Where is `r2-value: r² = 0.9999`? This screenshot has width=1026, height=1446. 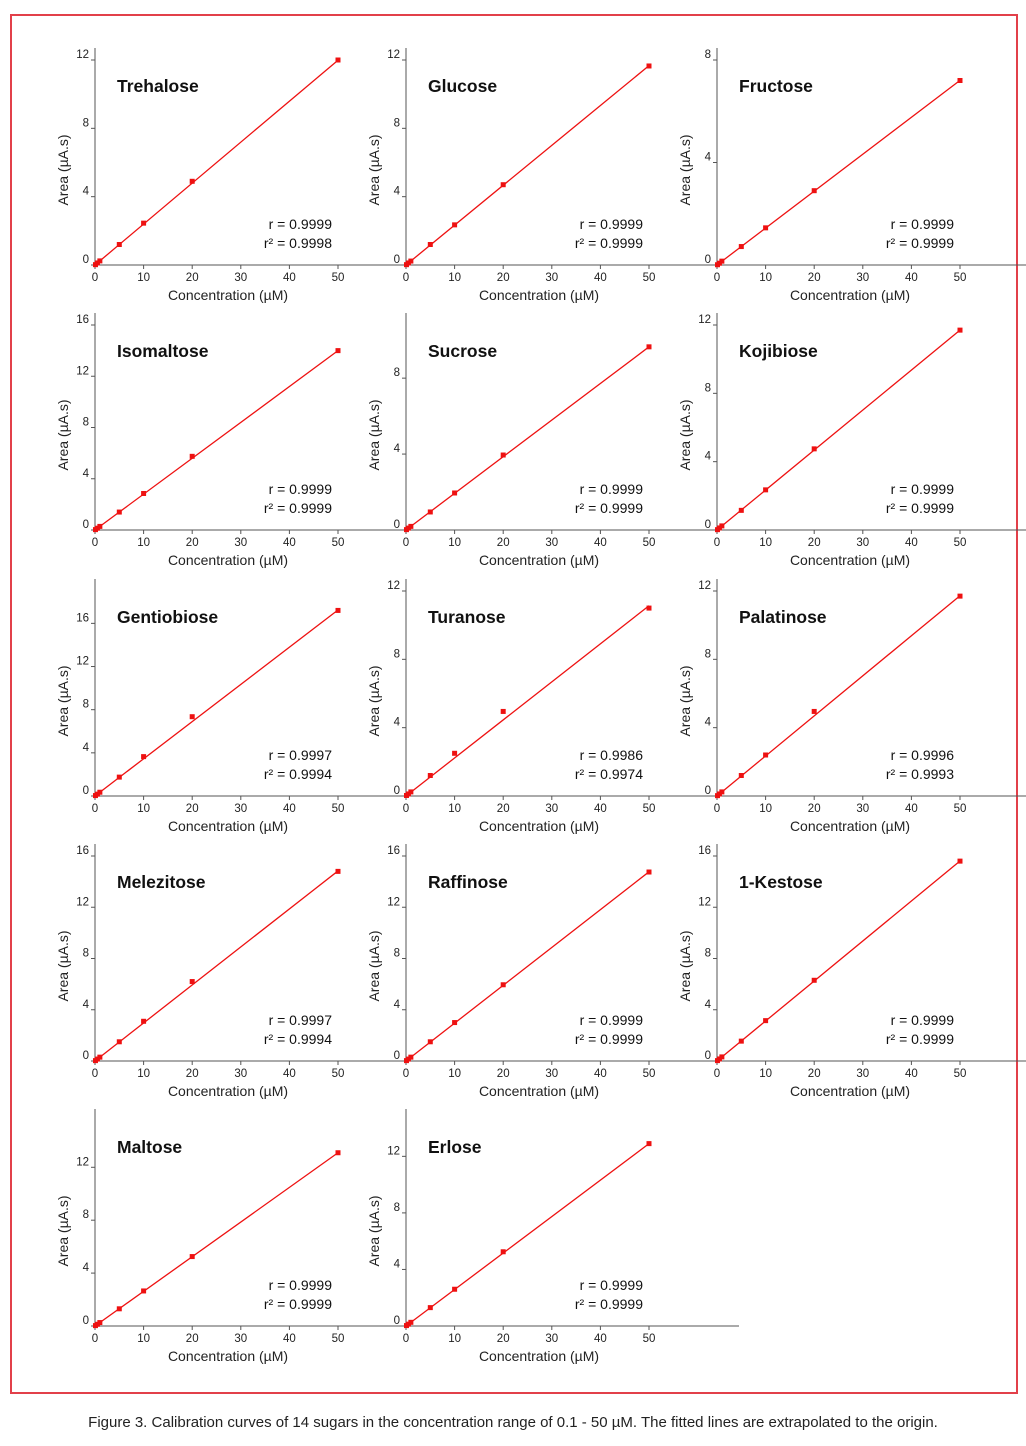 r2-value: r² = 0.9999 is located at coordinates (298, 508).